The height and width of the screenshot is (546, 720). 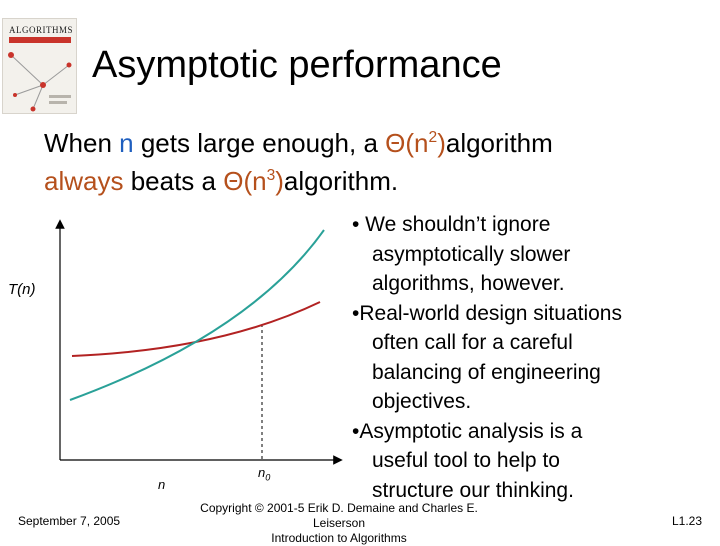 What do you see at coordinates (297, 65) in the screenshot?
I see `slide-title: Asymptotic performance` at bounding box center [297, 65].